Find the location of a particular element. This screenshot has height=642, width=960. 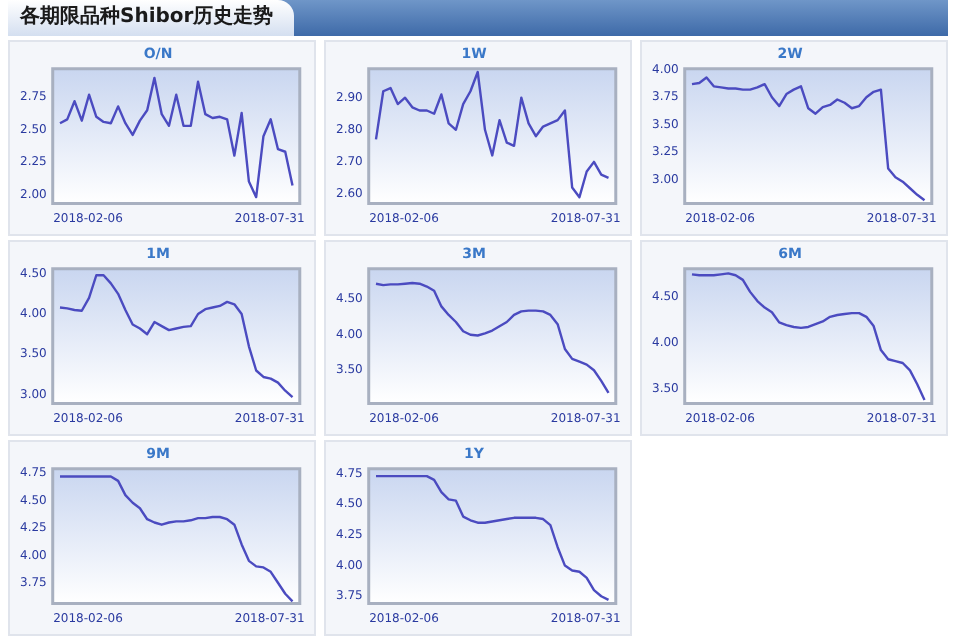

text: 各期限品种Shibor历史走势 is located at coordinates (151, 18).